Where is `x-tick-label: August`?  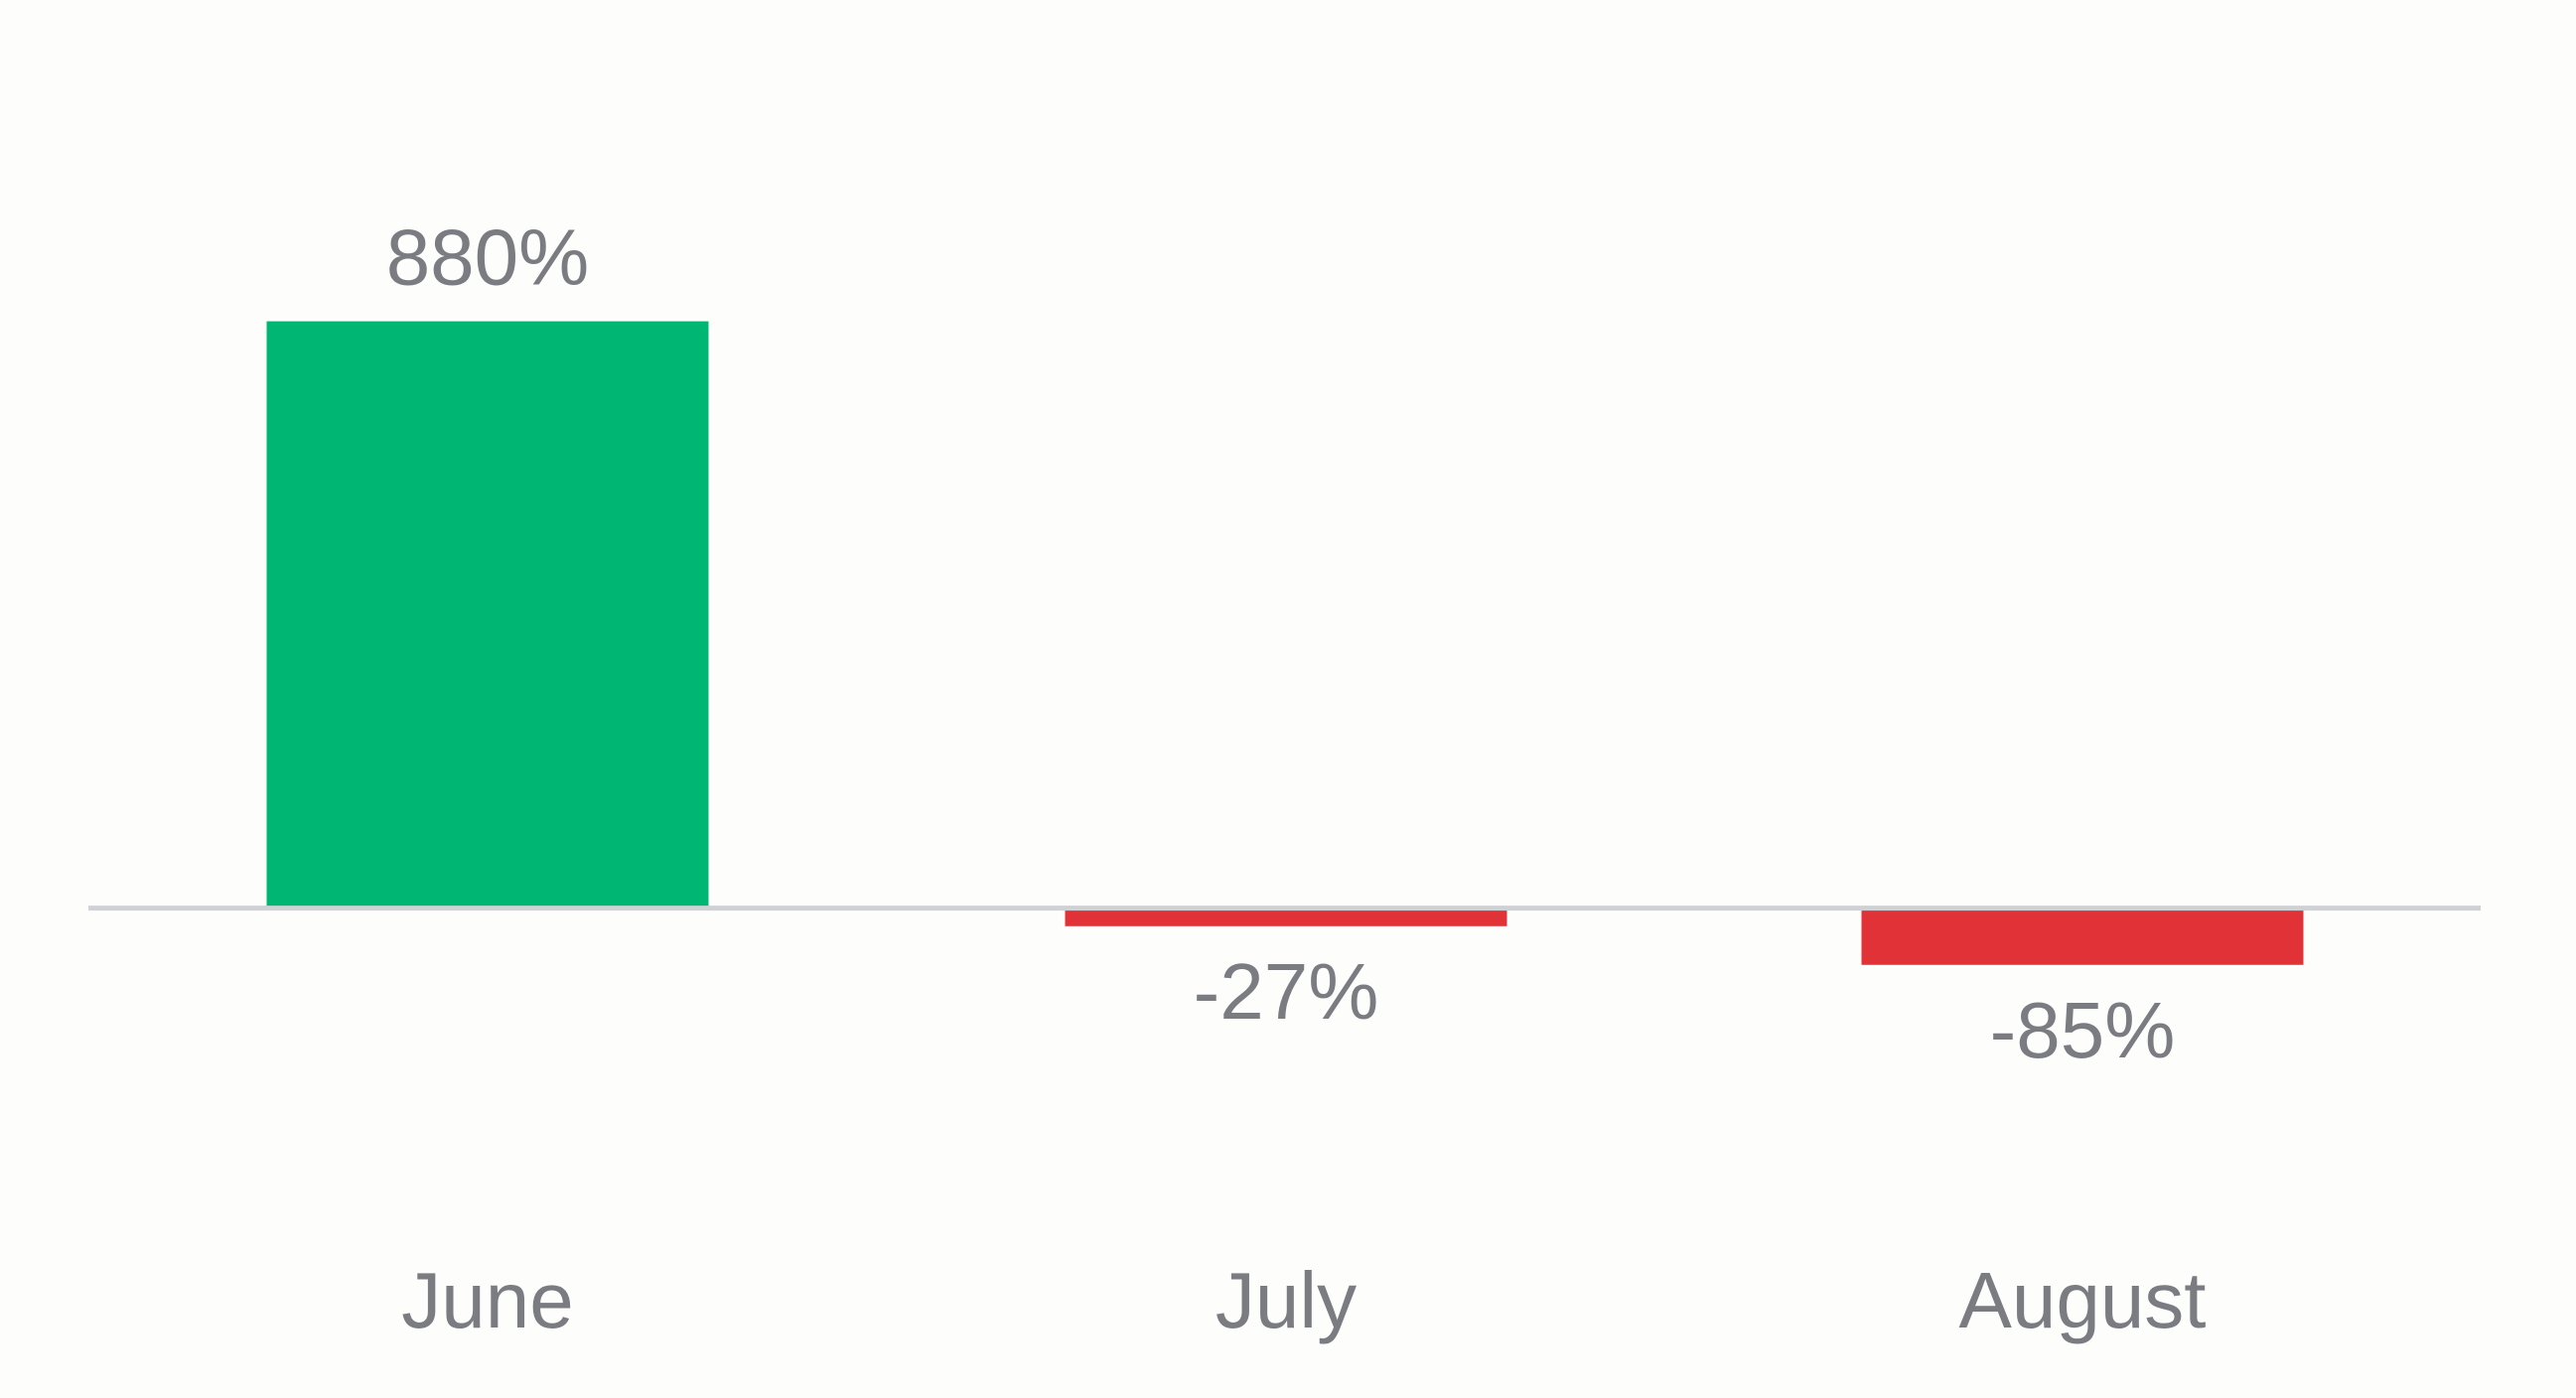 x-tick-label: August is located at coordinates (2082, 1300).